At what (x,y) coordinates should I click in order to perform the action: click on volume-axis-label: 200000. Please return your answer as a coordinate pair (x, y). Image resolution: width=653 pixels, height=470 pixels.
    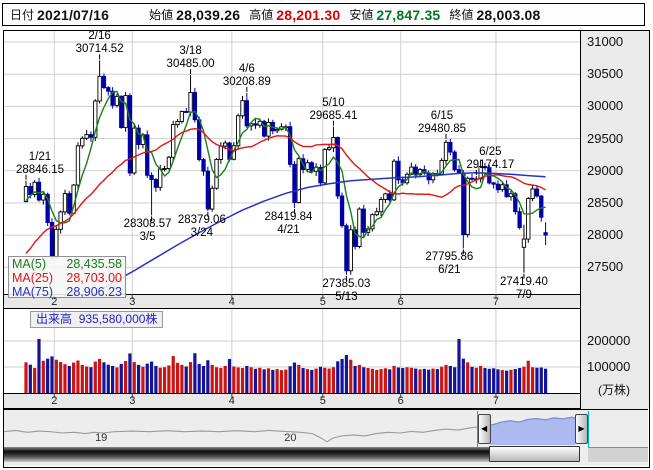
    Looking at the image, I should click on (609, 340).